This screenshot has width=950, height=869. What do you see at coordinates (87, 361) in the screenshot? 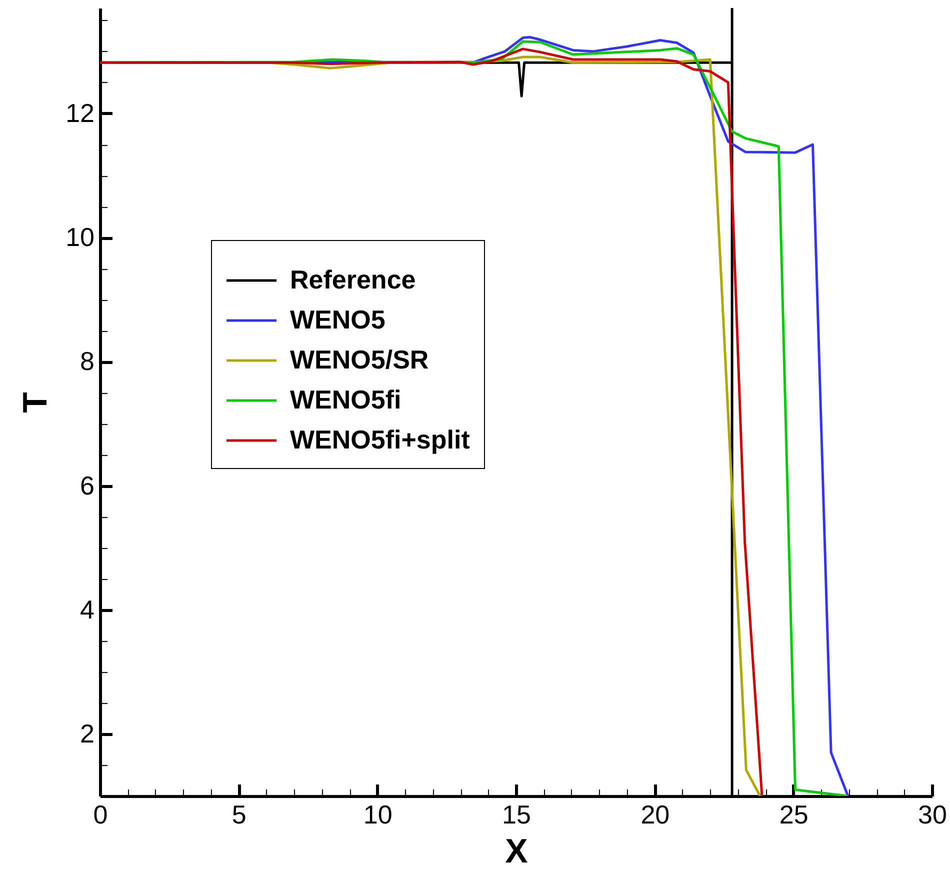
I see `y-tick-label: 8` at bounding box center [87, 361].